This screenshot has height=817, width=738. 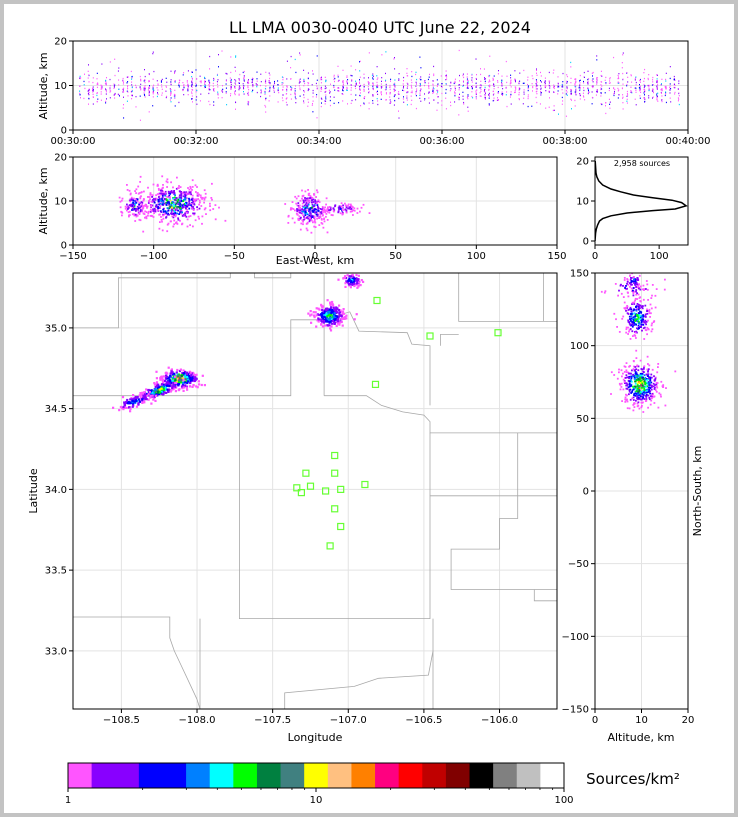 I want to click on height-ns-ytick-label: 50, so click(x=582, y=419).